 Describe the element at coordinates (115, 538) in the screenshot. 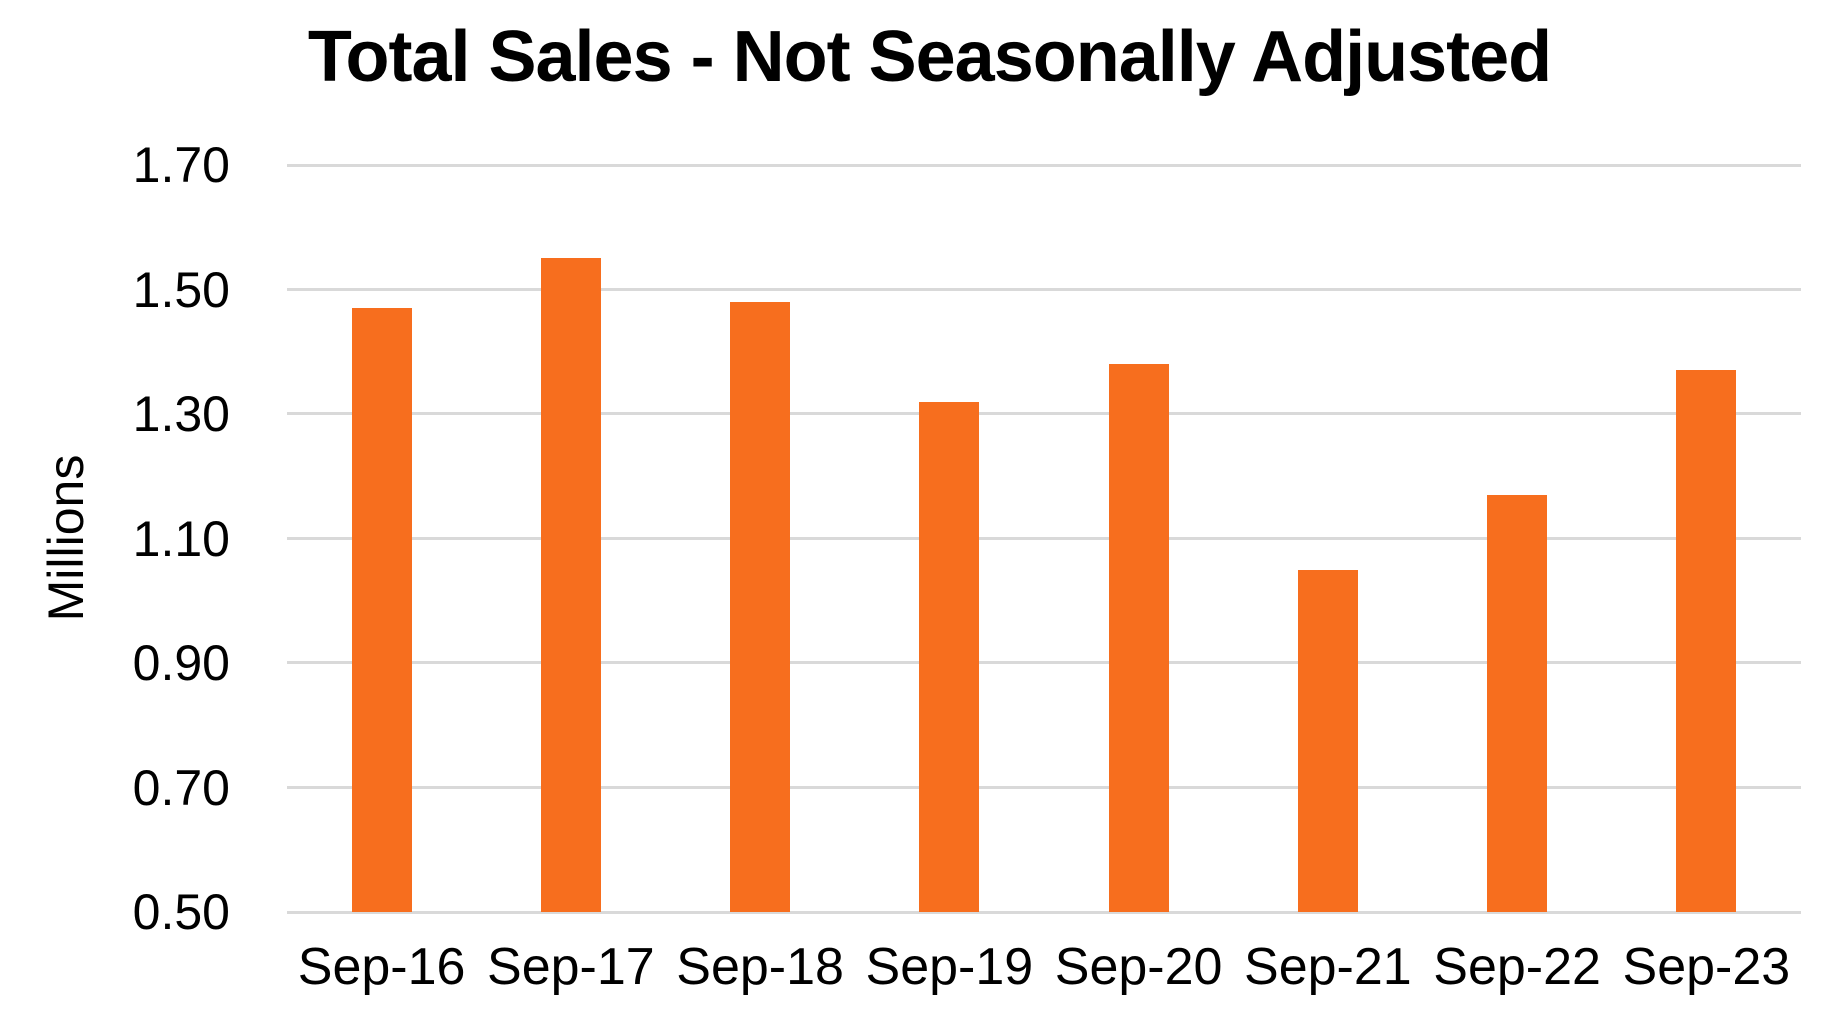

I see `y-axis-tick-labels: 1.70 1.50 1.30 1.10 0.90 0.70 0.50` at that location.